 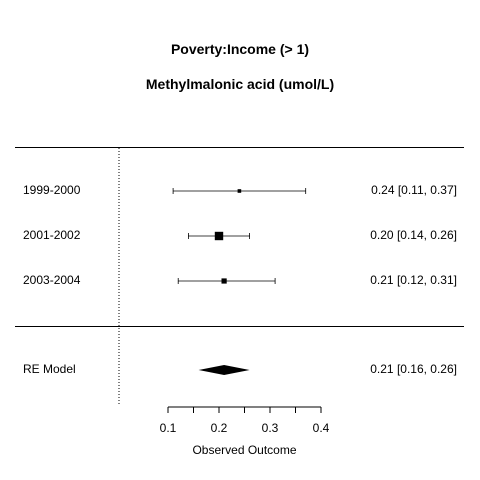 What do you see at coordinates (52, 190) in the screenshot?
I see `study-label: 1999-2000` at bounding box center [52, 190].